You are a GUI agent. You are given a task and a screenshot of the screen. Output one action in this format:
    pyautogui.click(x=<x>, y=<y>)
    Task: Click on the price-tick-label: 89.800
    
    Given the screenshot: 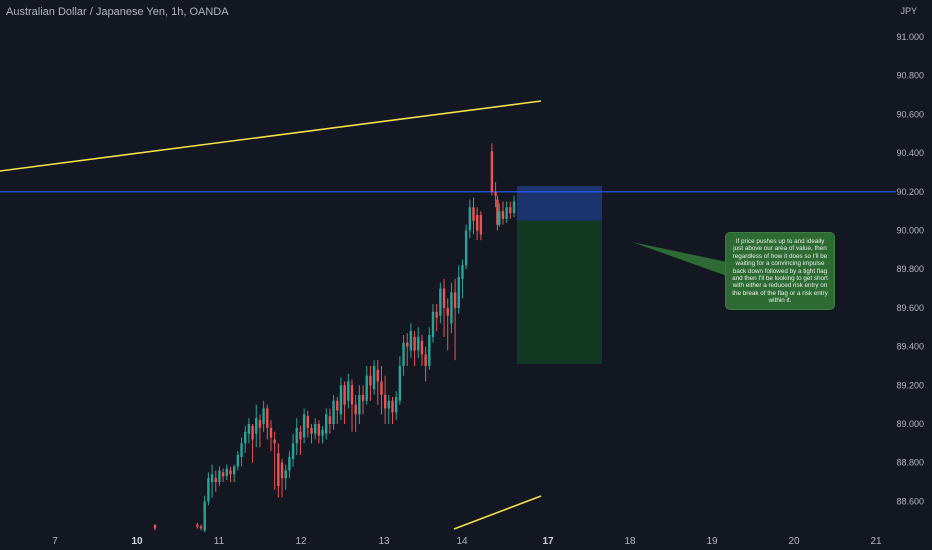 What is the action you would take?
    pyautogui.click(x=910, y=269)
    